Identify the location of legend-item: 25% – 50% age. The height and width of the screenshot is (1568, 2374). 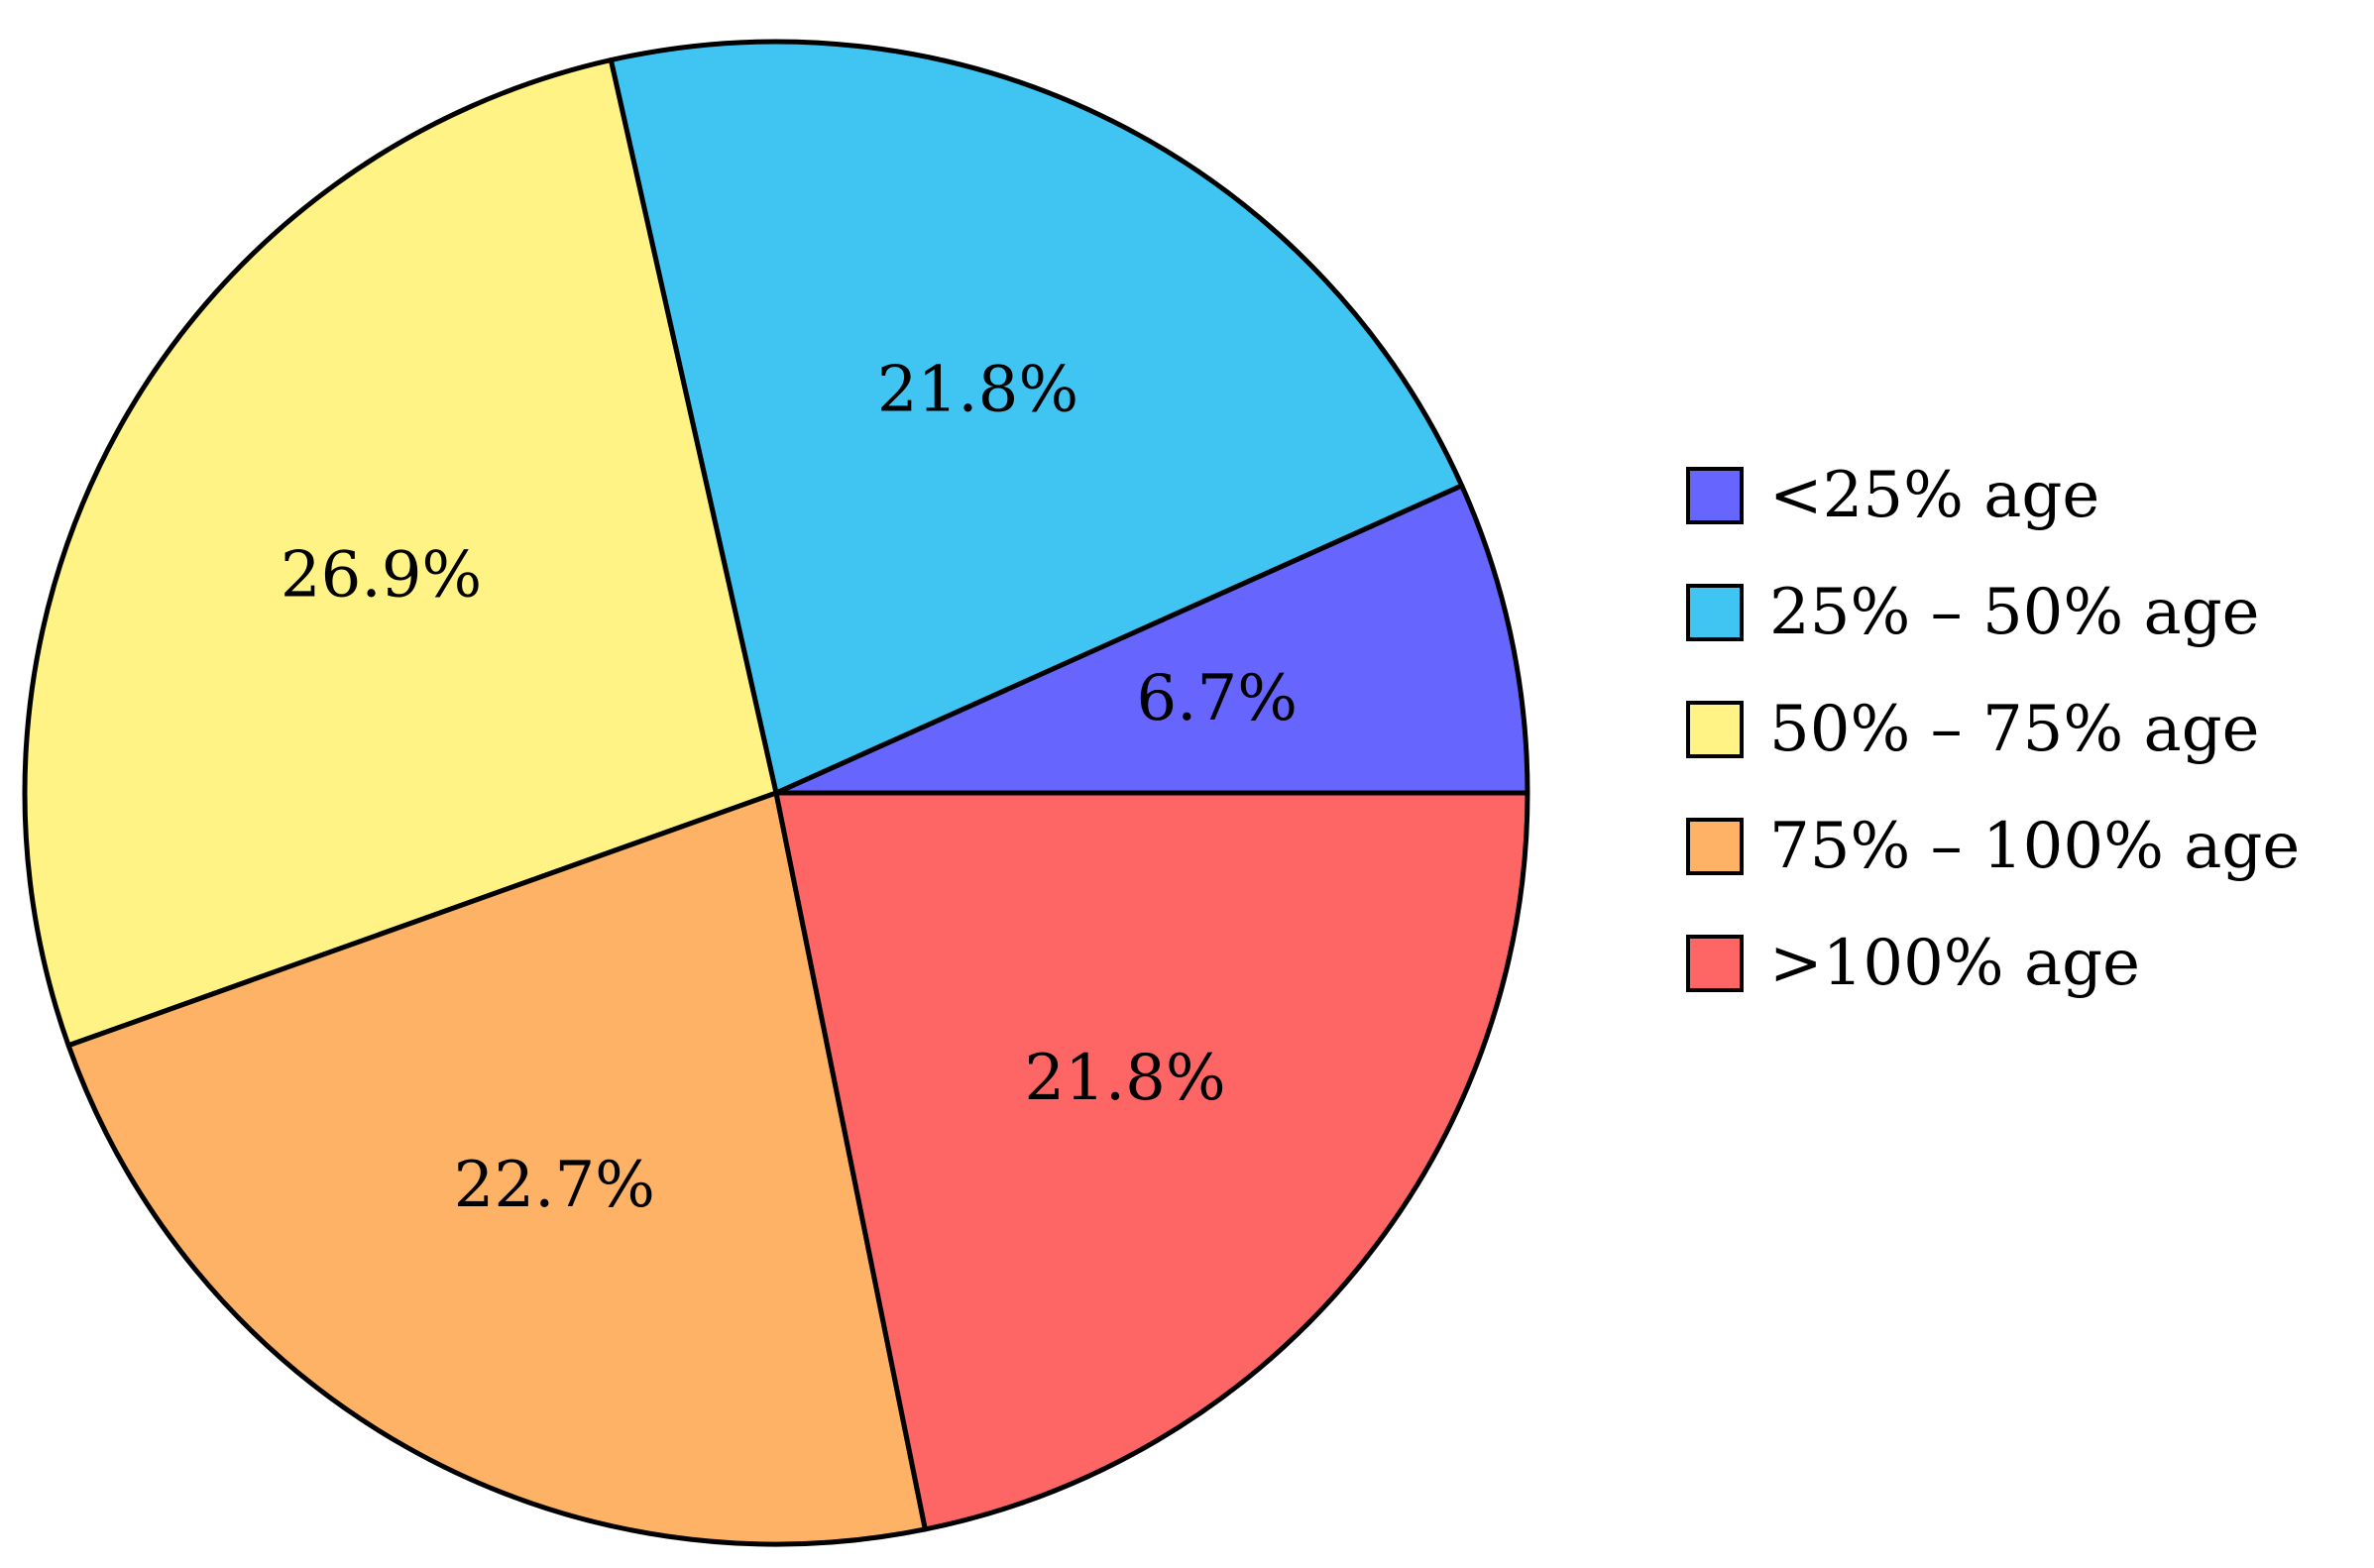
(1973, 612).